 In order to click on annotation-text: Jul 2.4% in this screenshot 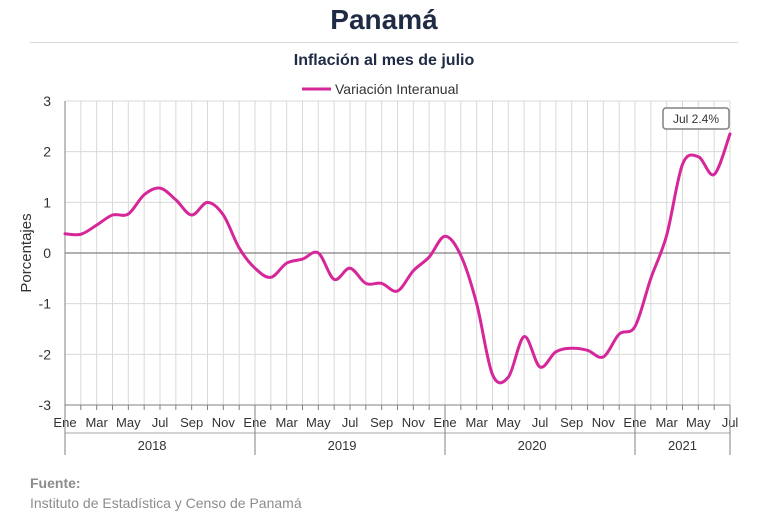, I will do `click(696, 119)`.